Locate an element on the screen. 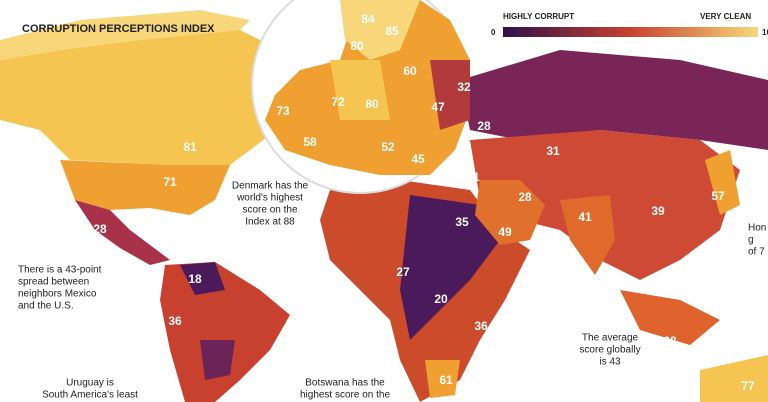  central-africa is located at coordinates (450, 267).